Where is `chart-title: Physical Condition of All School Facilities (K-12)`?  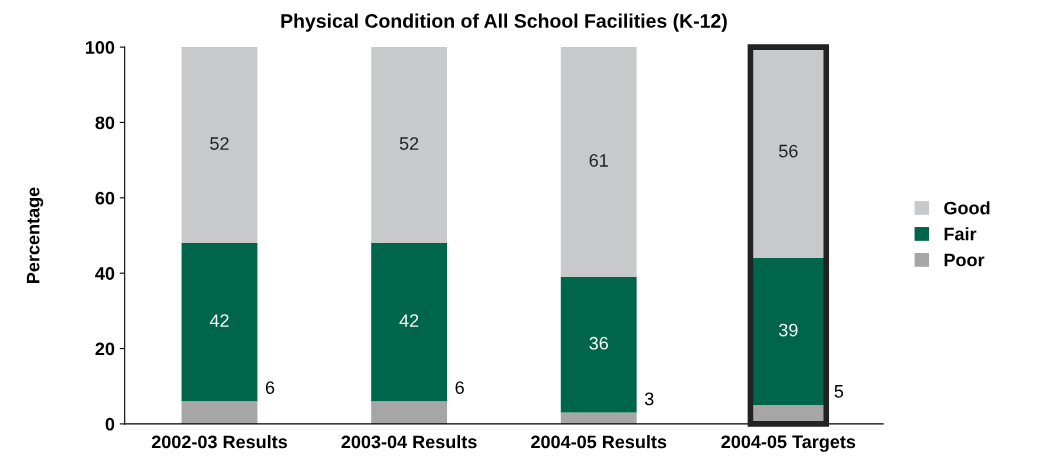 chart-title: Physical Condition of All School Facilities (K-12) is located at coordinates (504, 22).